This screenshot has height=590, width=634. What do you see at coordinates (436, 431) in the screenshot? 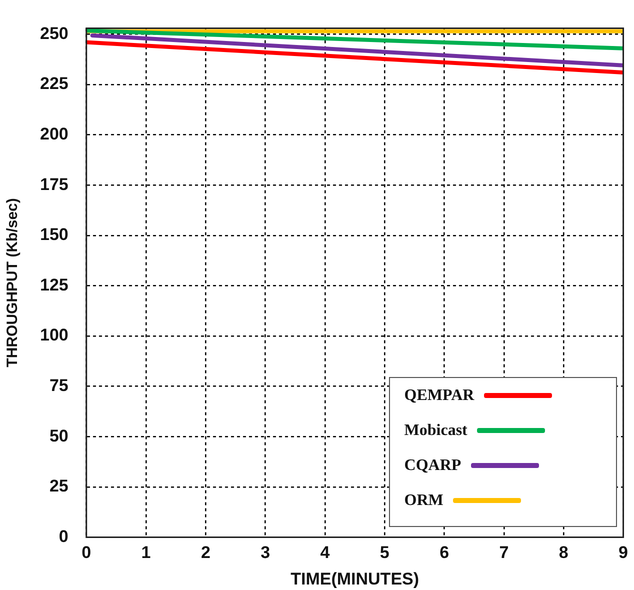
I see `legend-label: Mobicast` at bounding box center [436, 431].